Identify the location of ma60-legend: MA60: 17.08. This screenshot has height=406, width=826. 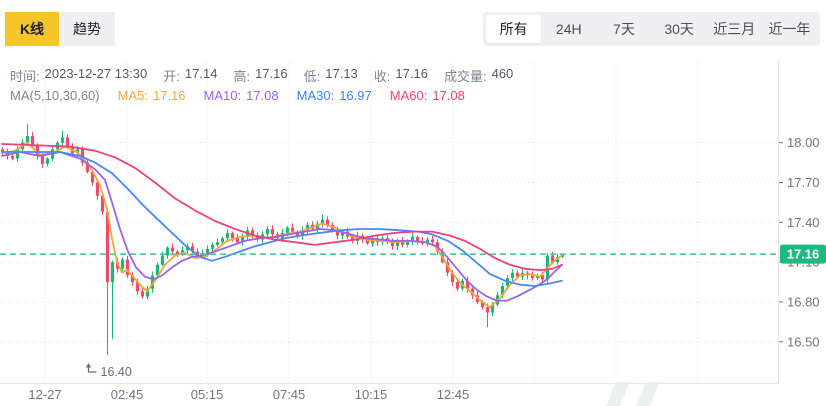
(427, 95).